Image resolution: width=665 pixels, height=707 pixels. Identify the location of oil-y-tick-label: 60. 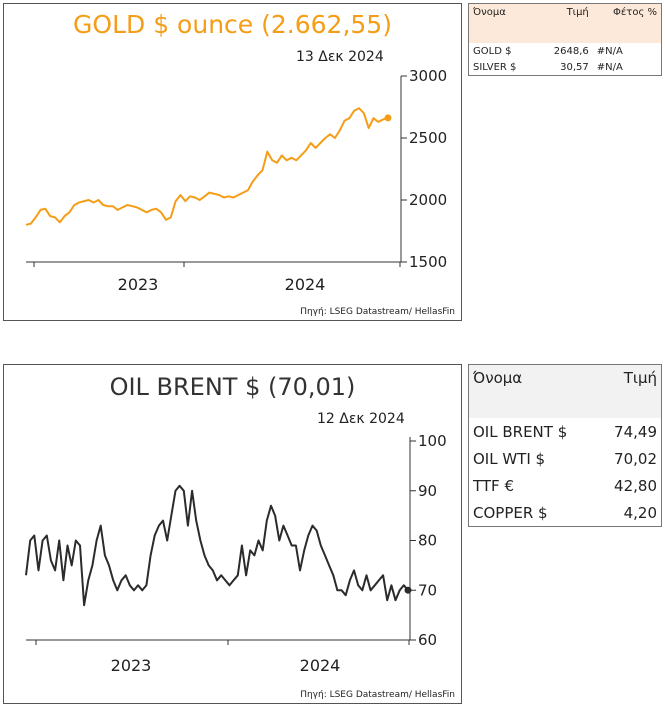
(427, 640).